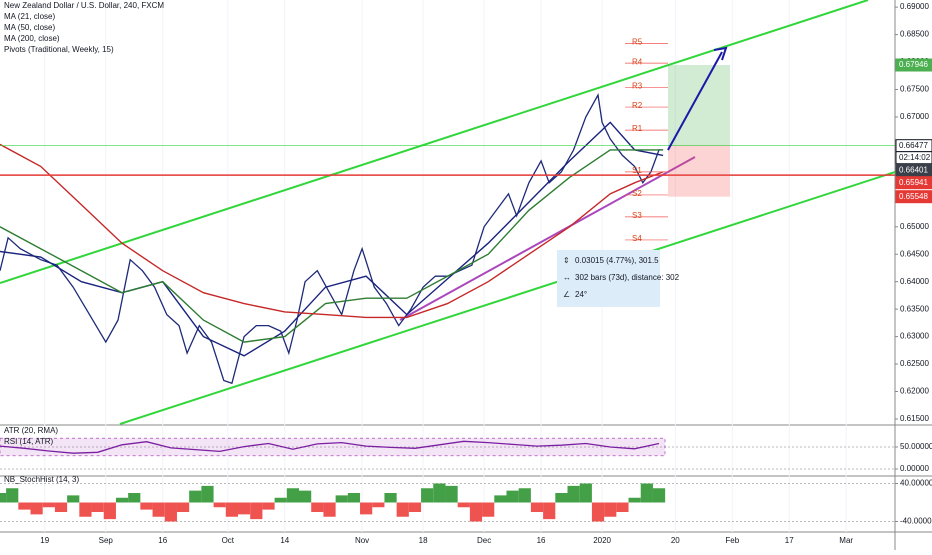  I want to click on y-tick-label: 0.65000, so click(914, 226).